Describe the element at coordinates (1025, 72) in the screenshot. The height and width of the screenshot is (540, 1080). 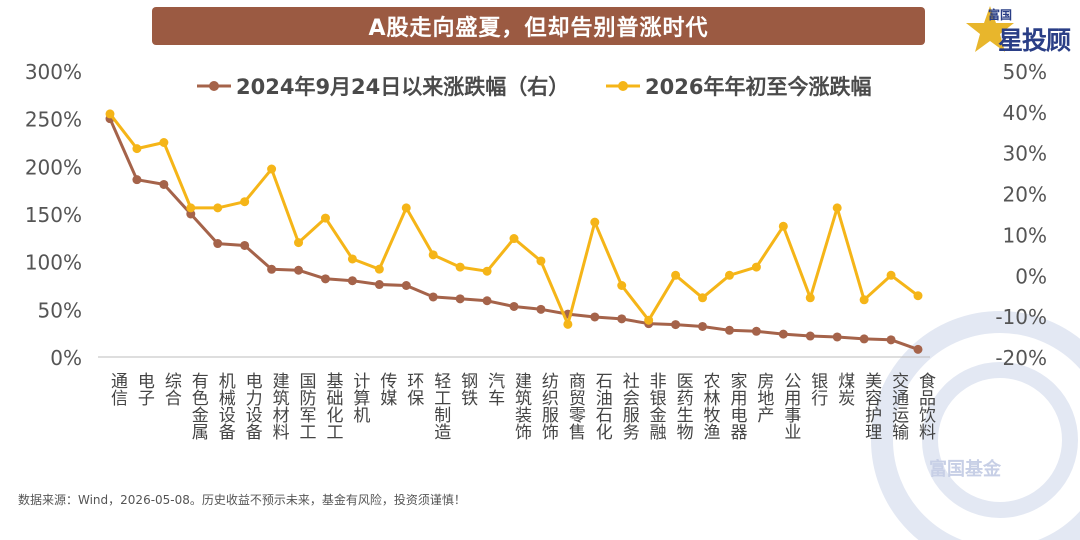
I see `right-tick-label: 50%` at that location.